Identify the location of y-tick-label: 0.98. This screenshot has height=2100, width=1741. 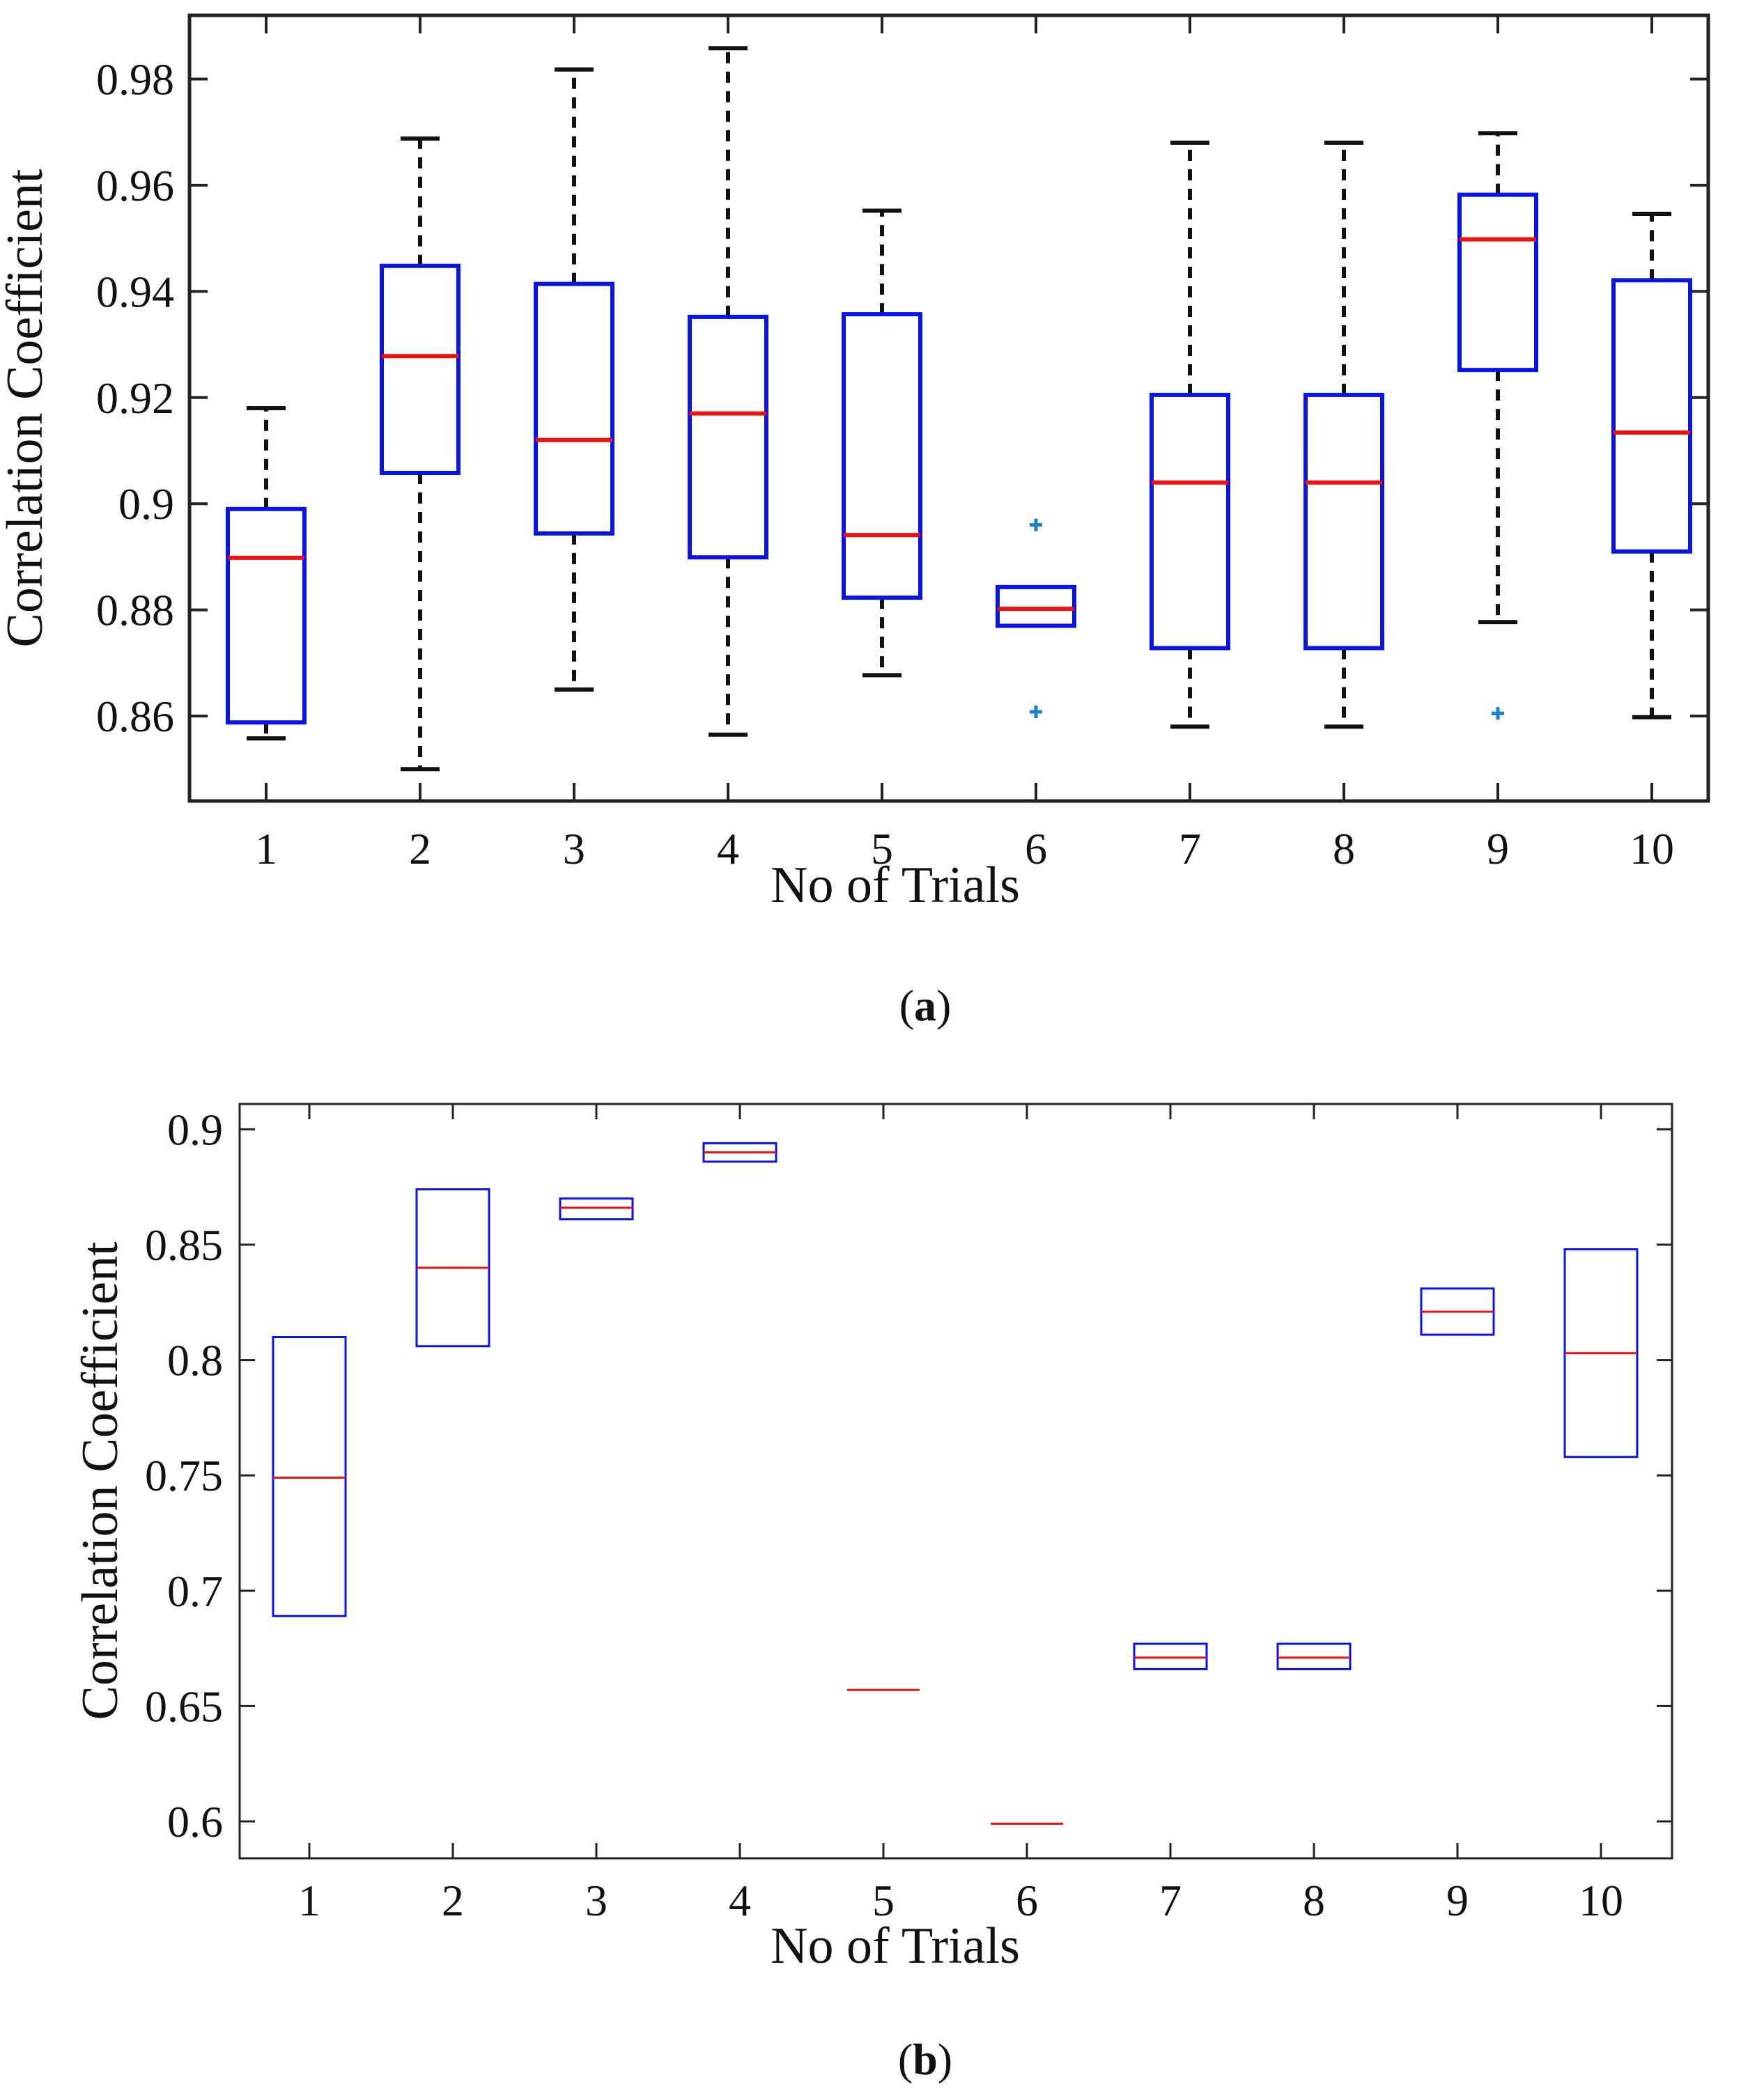
(135, 79).